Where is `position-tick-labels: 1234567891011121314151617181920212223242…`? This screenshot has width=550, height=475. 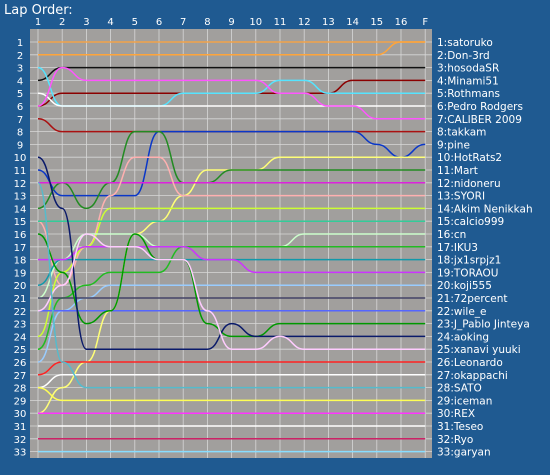
position-tick-labels: 1234567891011121314151617181920212223242… is located at coordinates (20, 248).